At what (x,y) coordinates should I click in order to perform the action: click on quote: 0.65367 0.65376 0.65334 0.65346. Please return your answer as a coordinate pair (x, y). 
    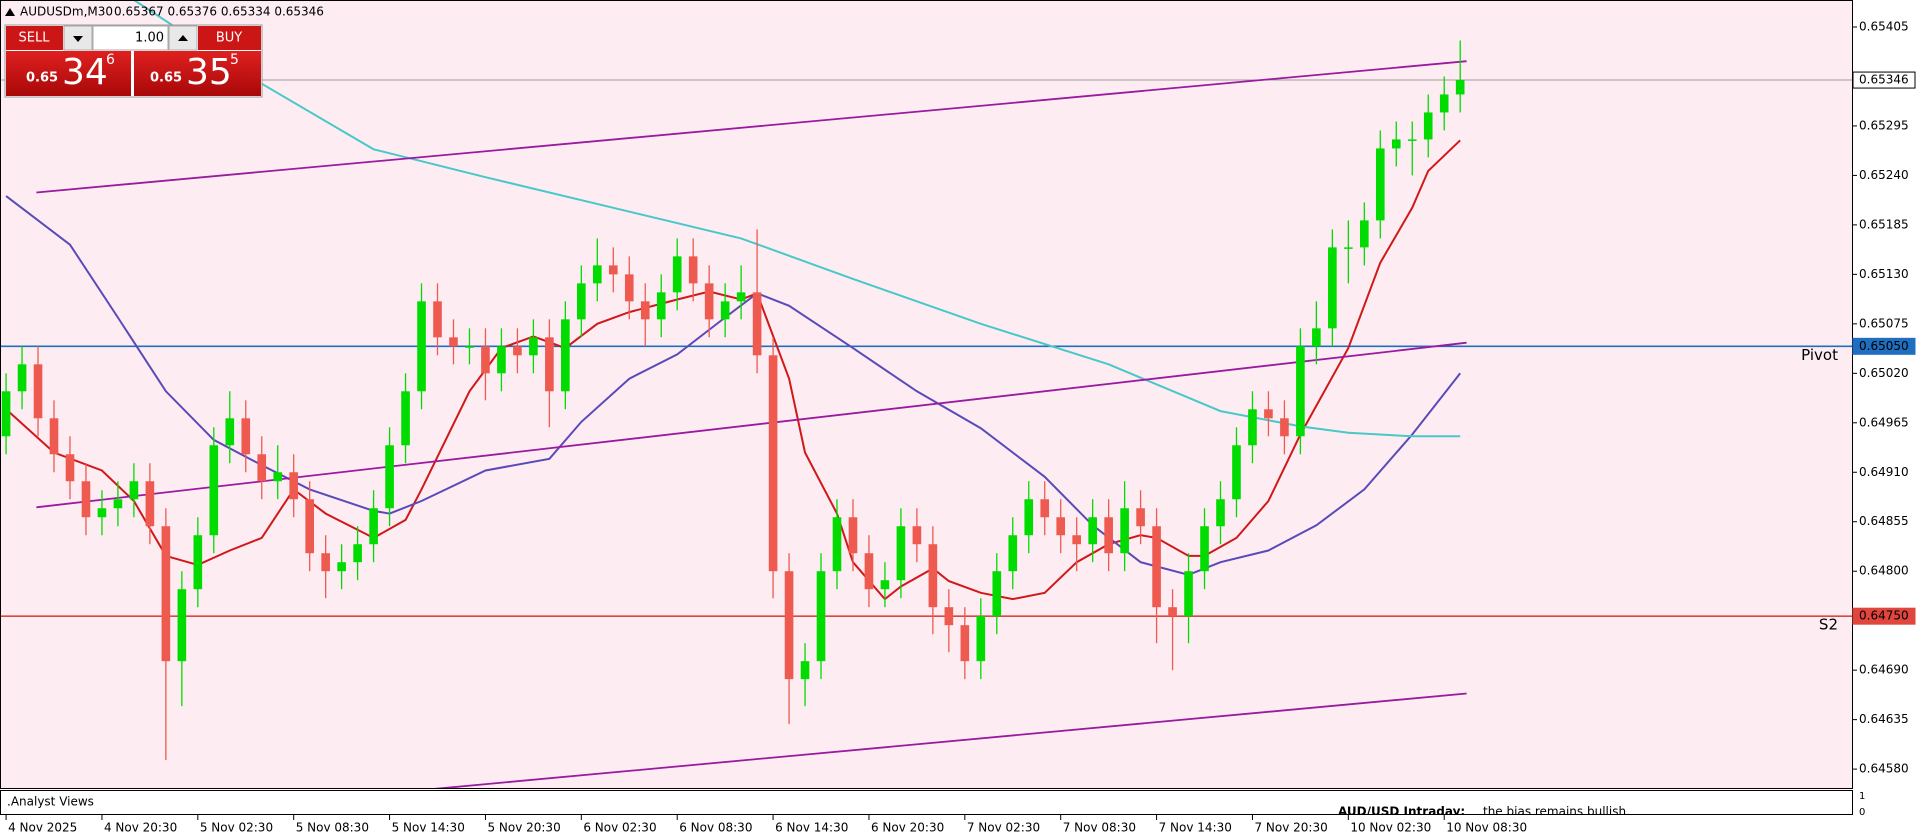
    Looking at the image, I should click on (219, 12).